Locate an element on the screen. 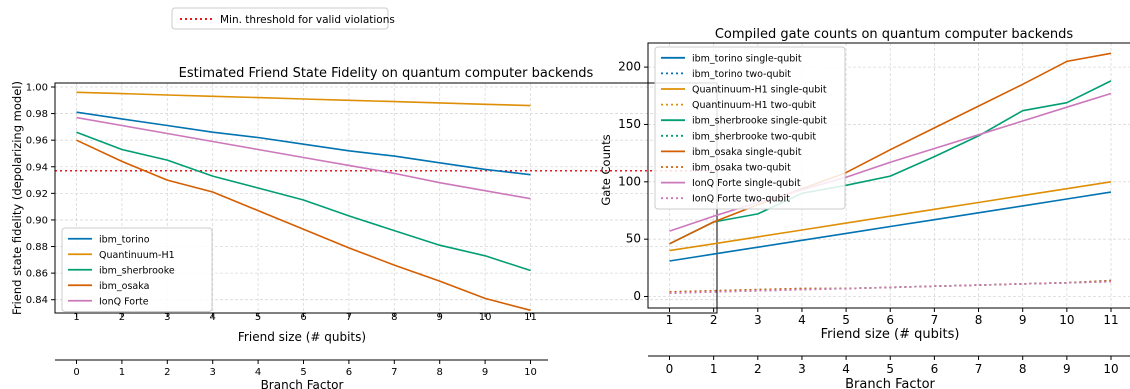 This screenshot has width=1130, height=389. series-line-ionq-forte is located at coordinates (303, 158).